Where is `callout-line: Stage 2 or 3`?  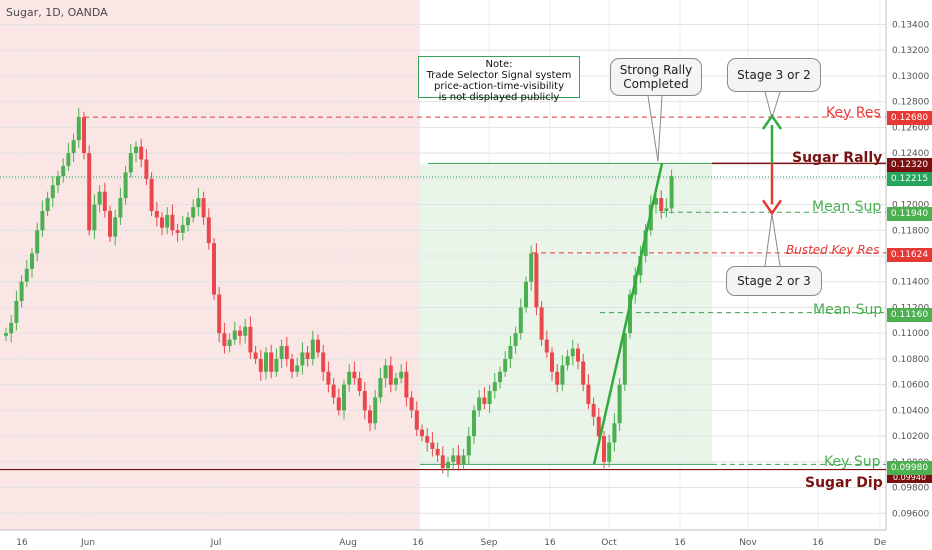
callout-line: Stage 2 or 3 is located at coordinates (774, 281).